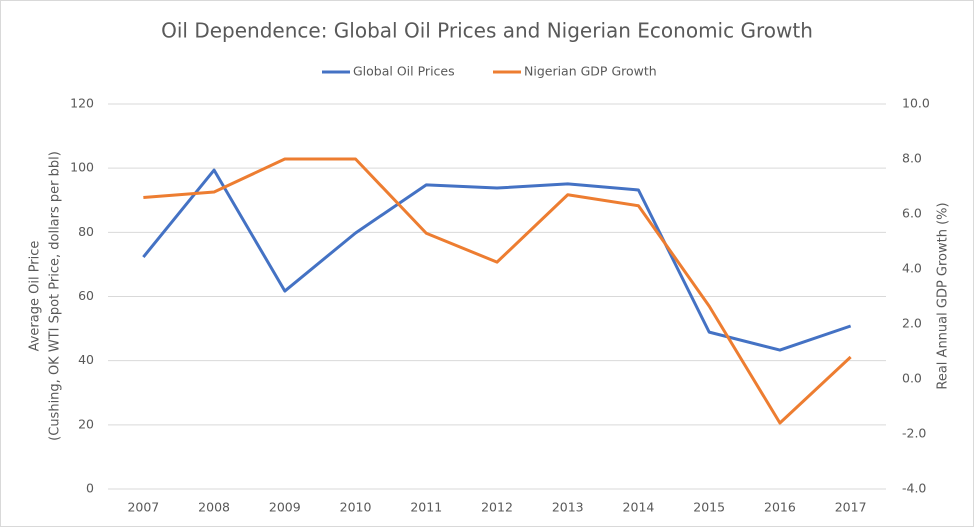  I want to click on y2-tick-label: 10.0, so click(916, 103).